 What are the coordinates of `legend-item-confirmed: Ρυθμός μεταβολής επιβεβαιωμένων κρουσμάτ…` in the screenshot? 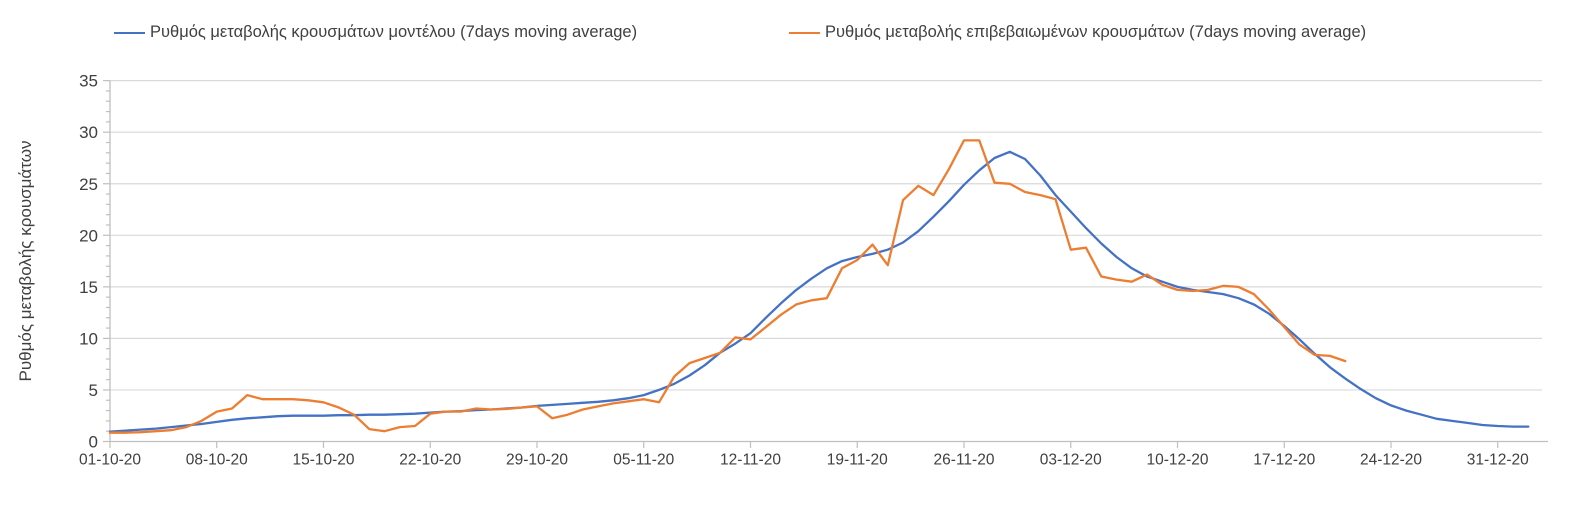 It's located at (1077, 32).